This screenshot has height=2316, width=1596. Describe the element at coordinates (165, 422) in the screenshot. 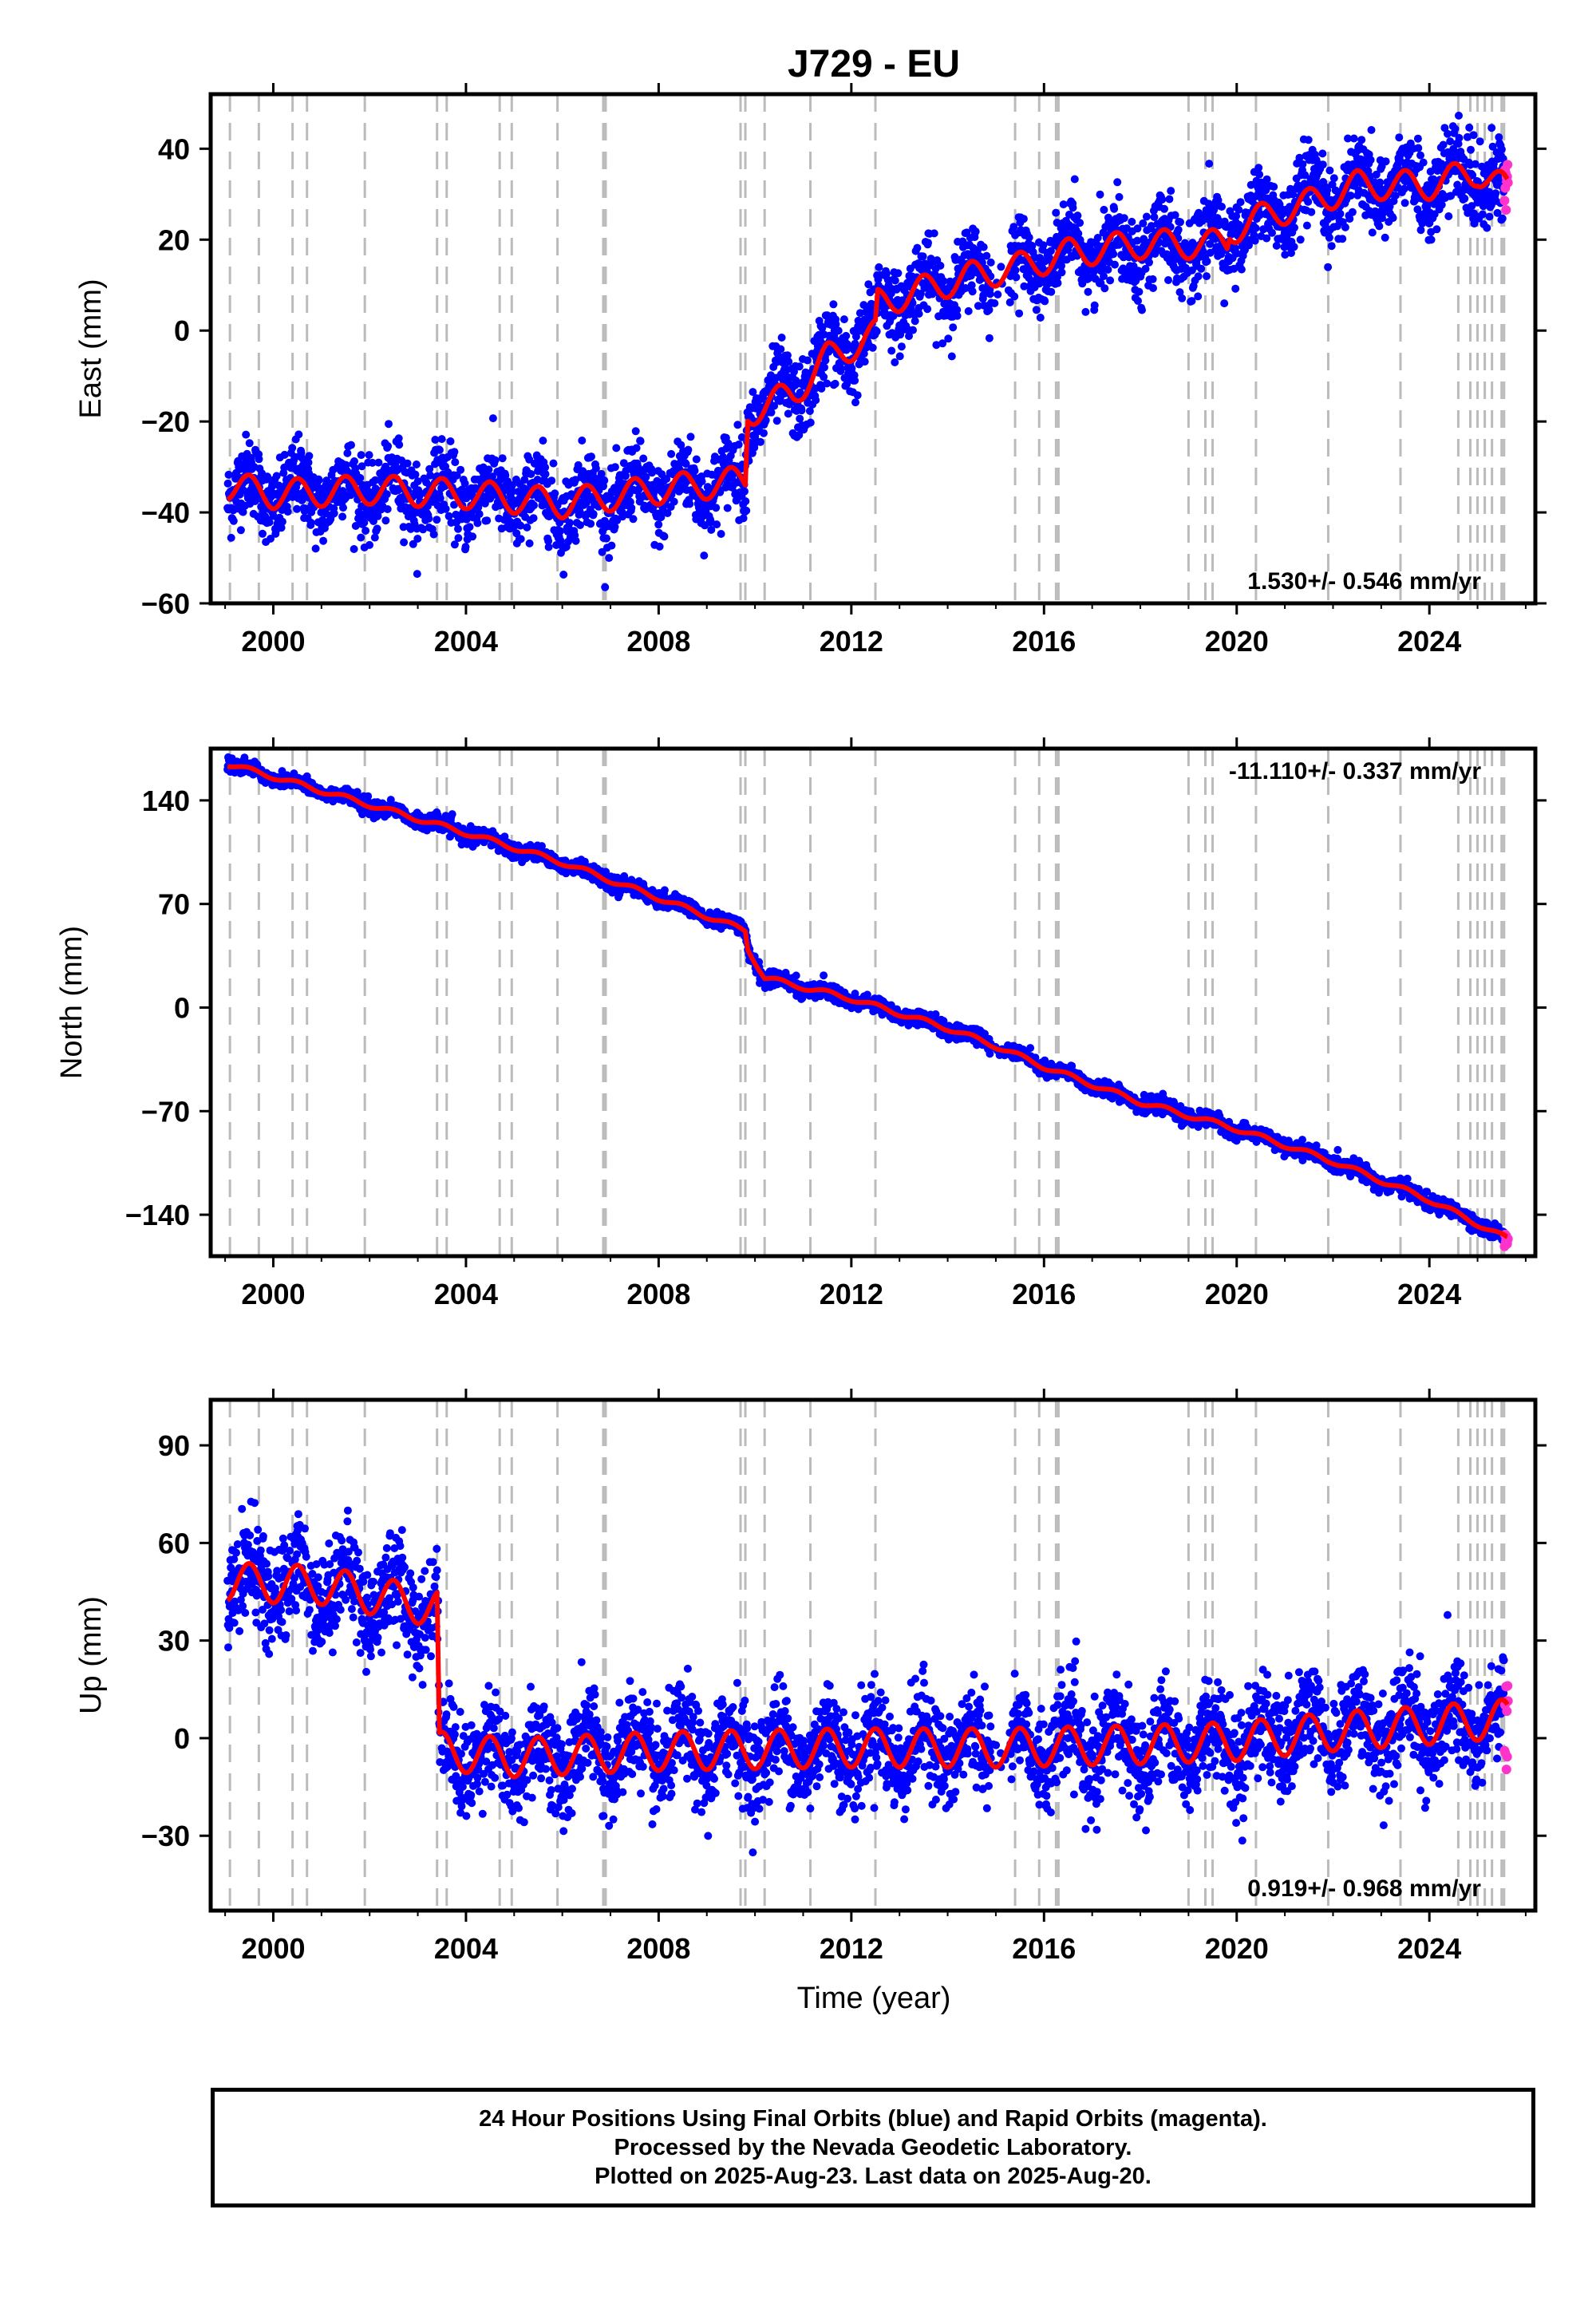

I see `y-tick-label: −20` at that location.